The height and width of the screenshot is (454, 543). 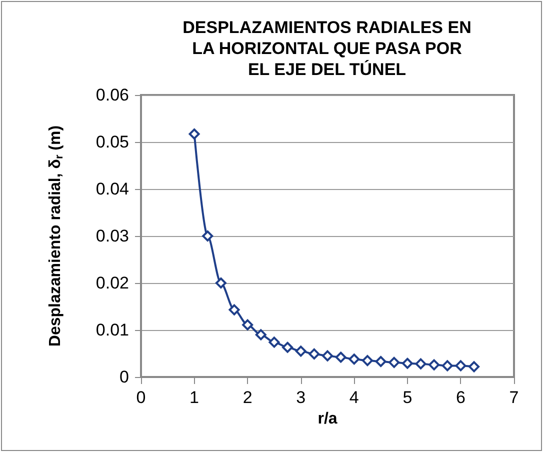 What do you see at coordinates (112, 283) in the screenshot?
I see `y-tick-label: 0.02` at bounding box center [112, 283].